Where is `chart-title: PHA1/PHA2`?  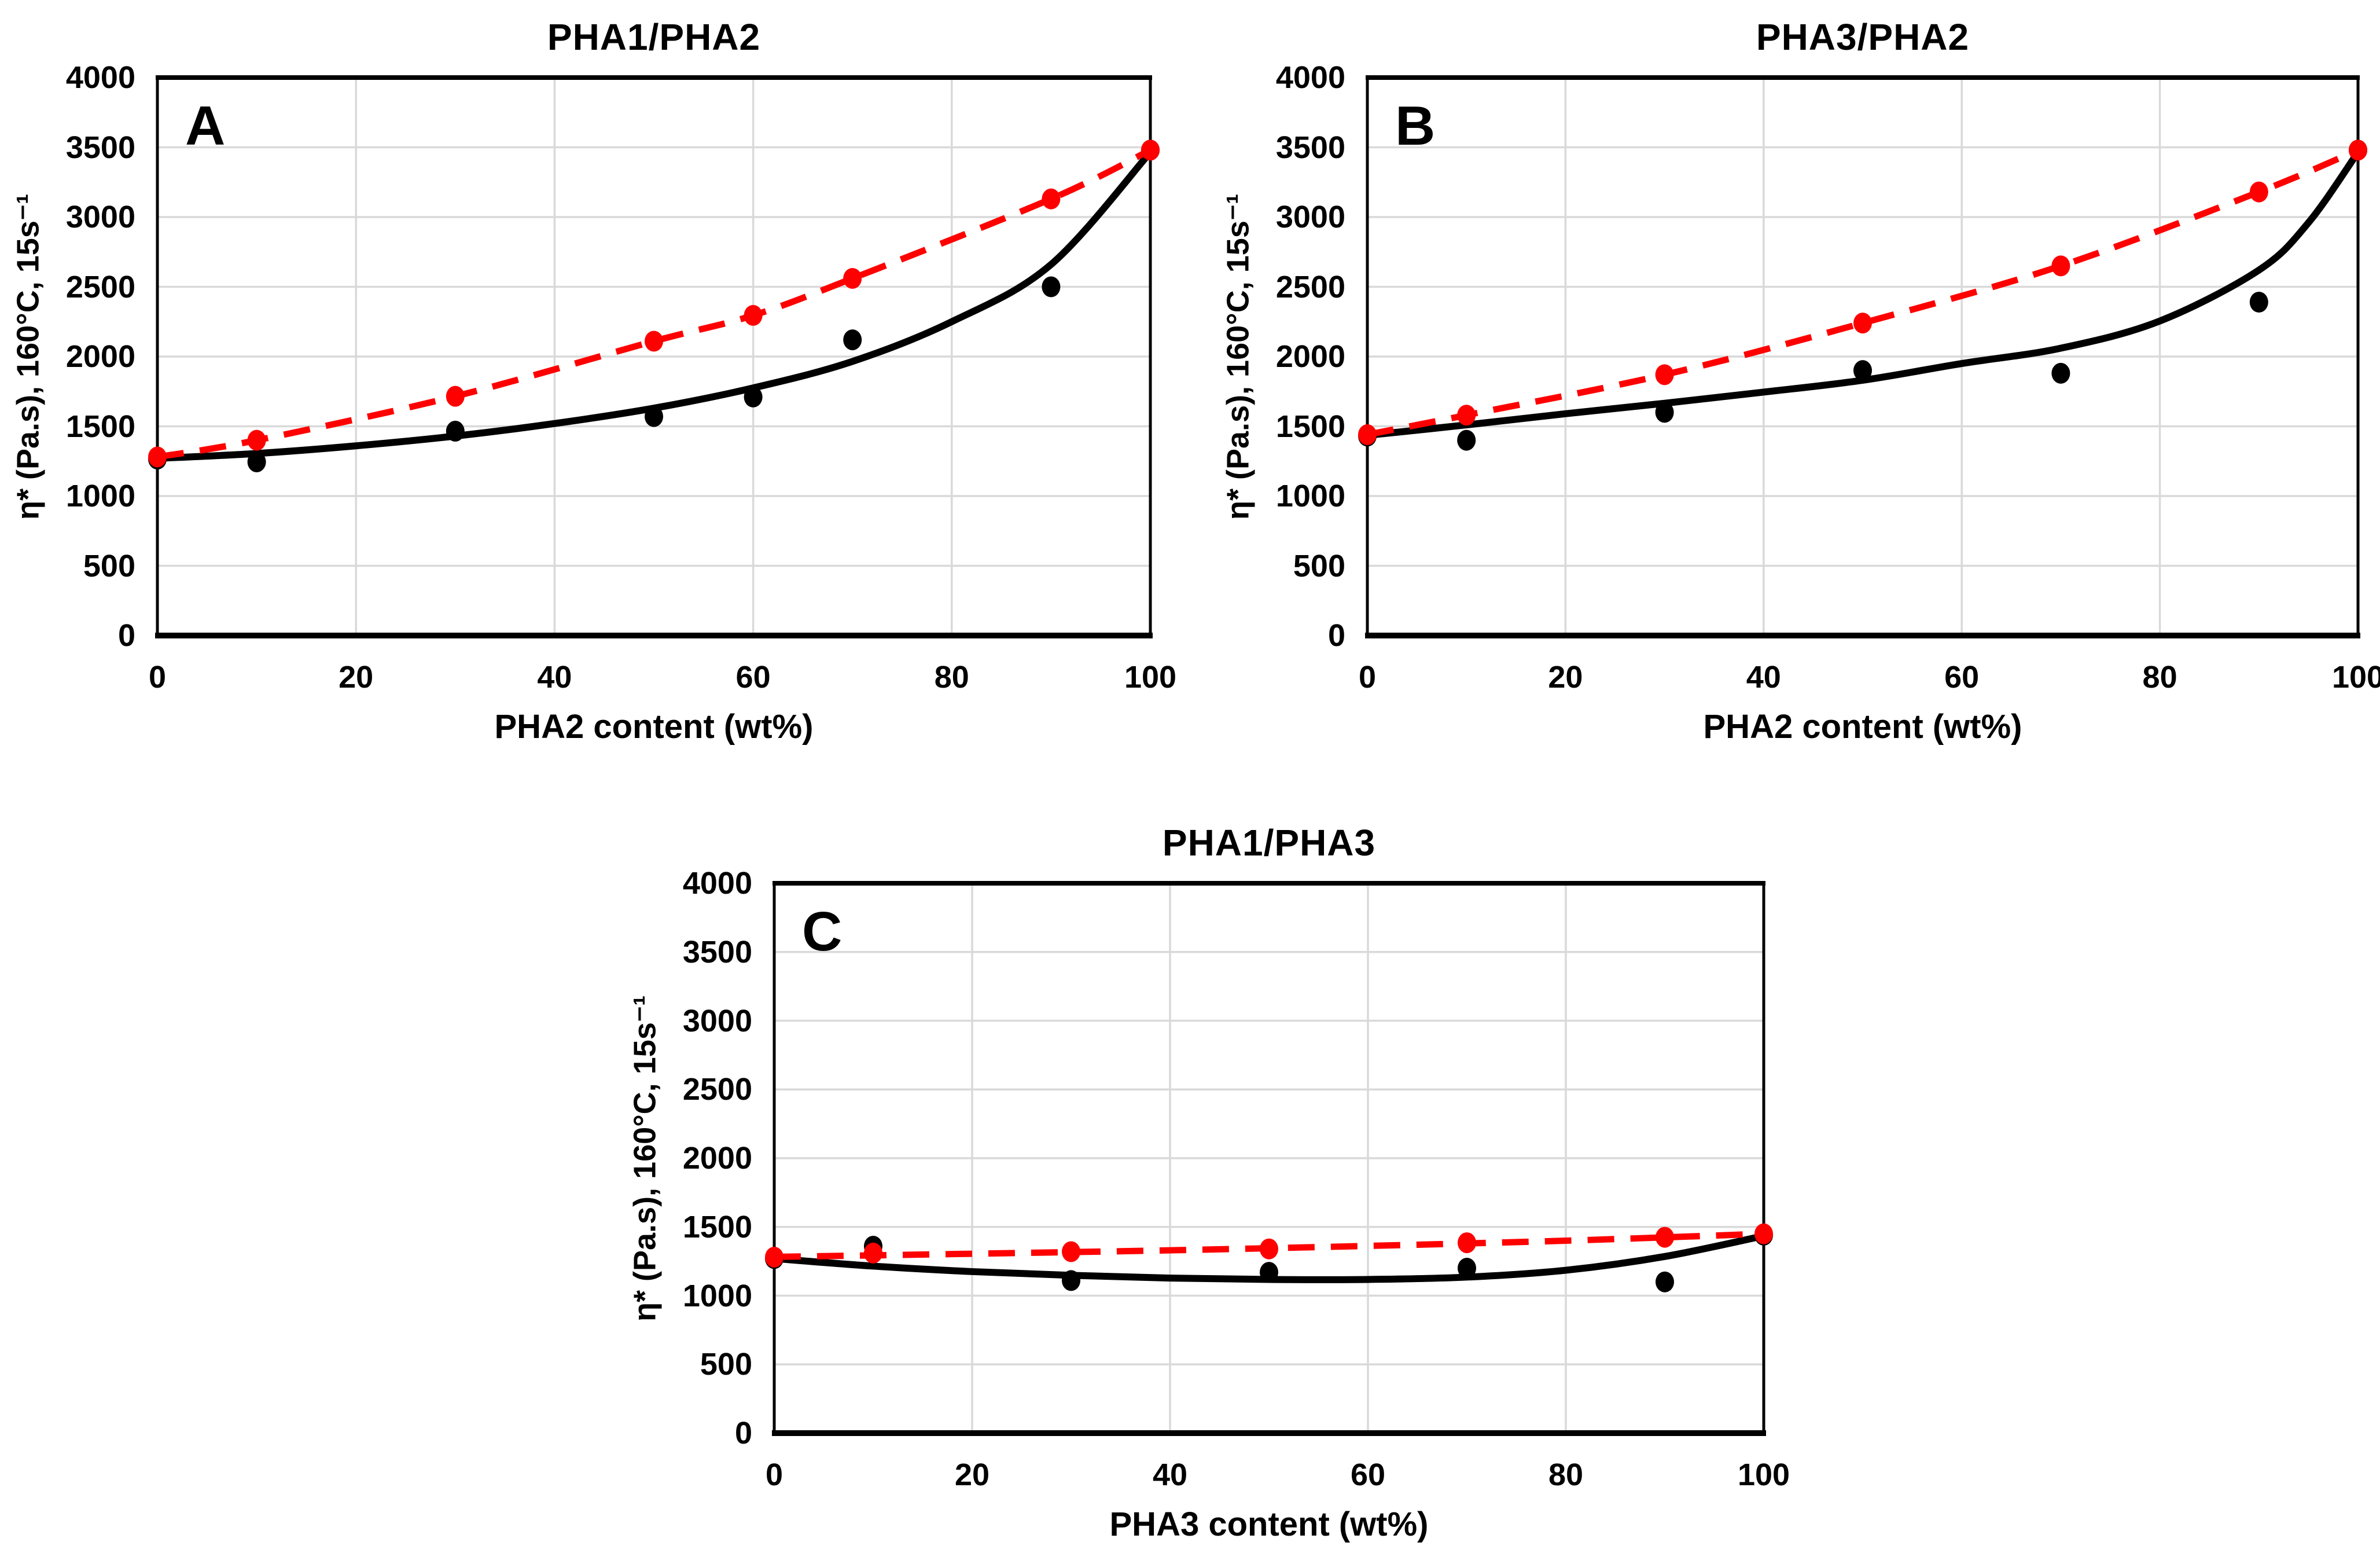
chart-title: PHA1/PHA2 is located at coordinates (654, 37).